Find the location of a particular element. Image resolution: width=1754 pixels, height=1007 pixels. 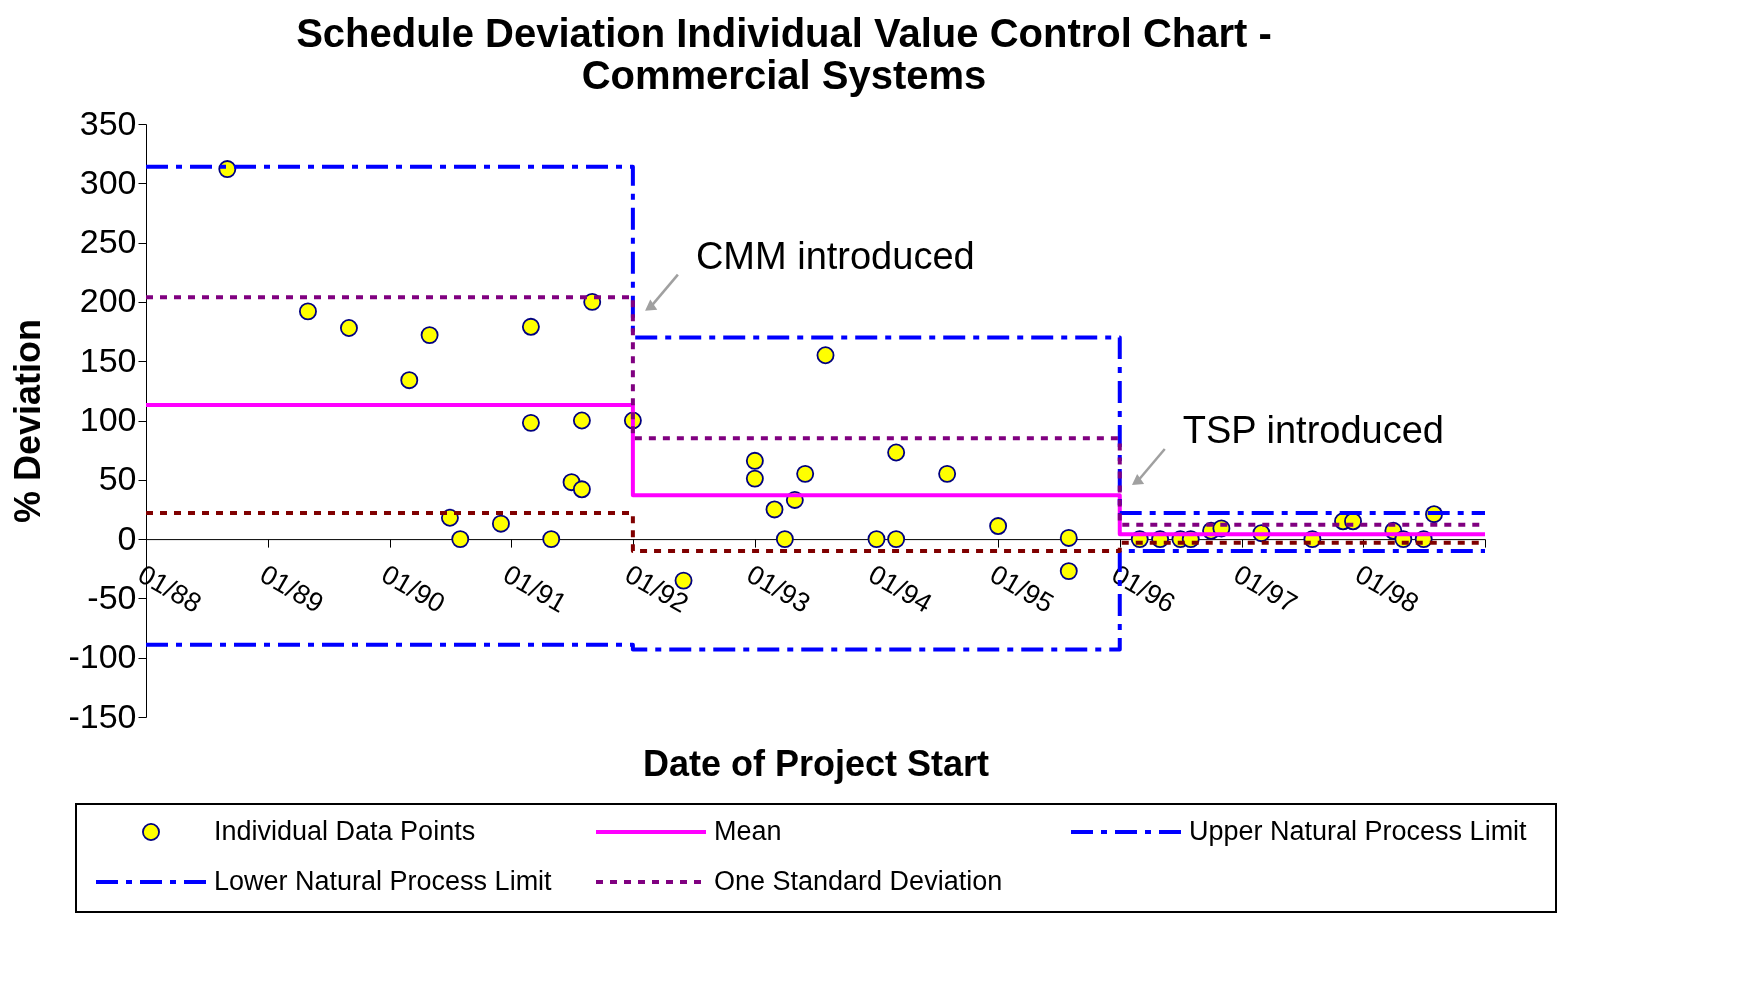

y-tick-label: 100 is located at coordinates (108, 419).